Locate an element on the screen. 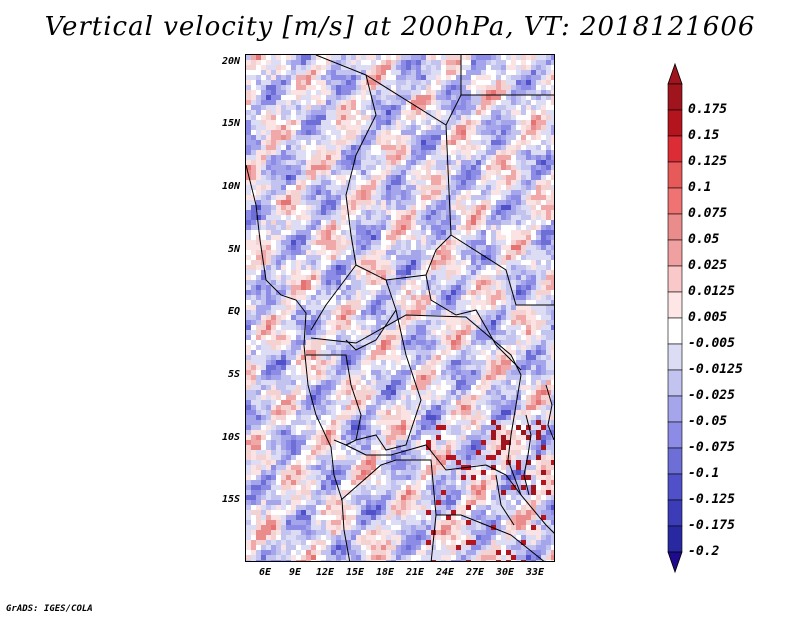 The height and width of the screenshot is (618, 800). lat-tick-20n: 20N is located at coordinates (230, 61).